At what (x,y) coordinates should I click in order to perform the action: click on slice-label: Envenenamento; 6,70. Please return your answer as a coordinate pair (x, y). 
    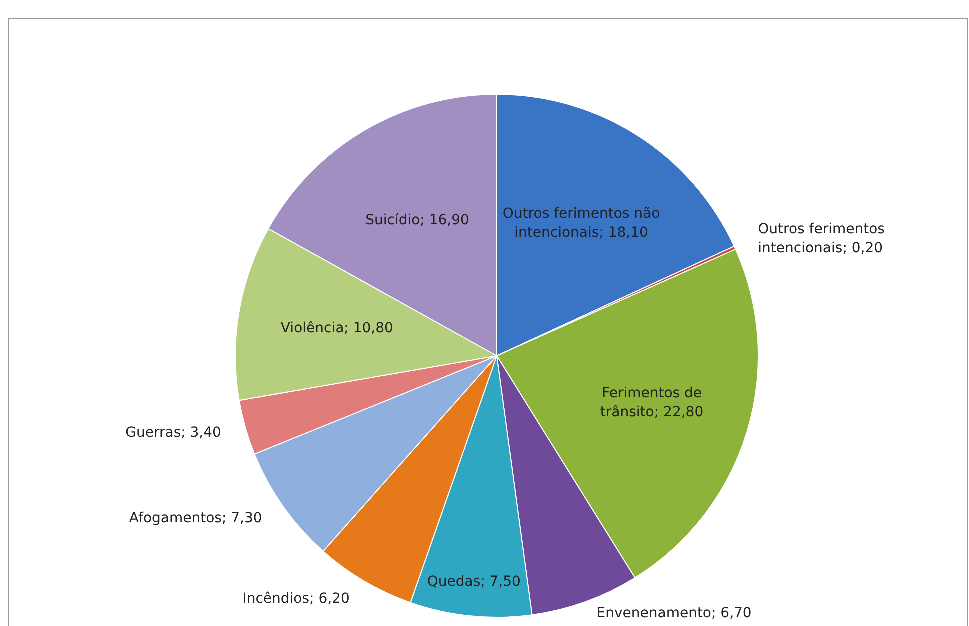
    Looking at the image, I should click on (674, 614).